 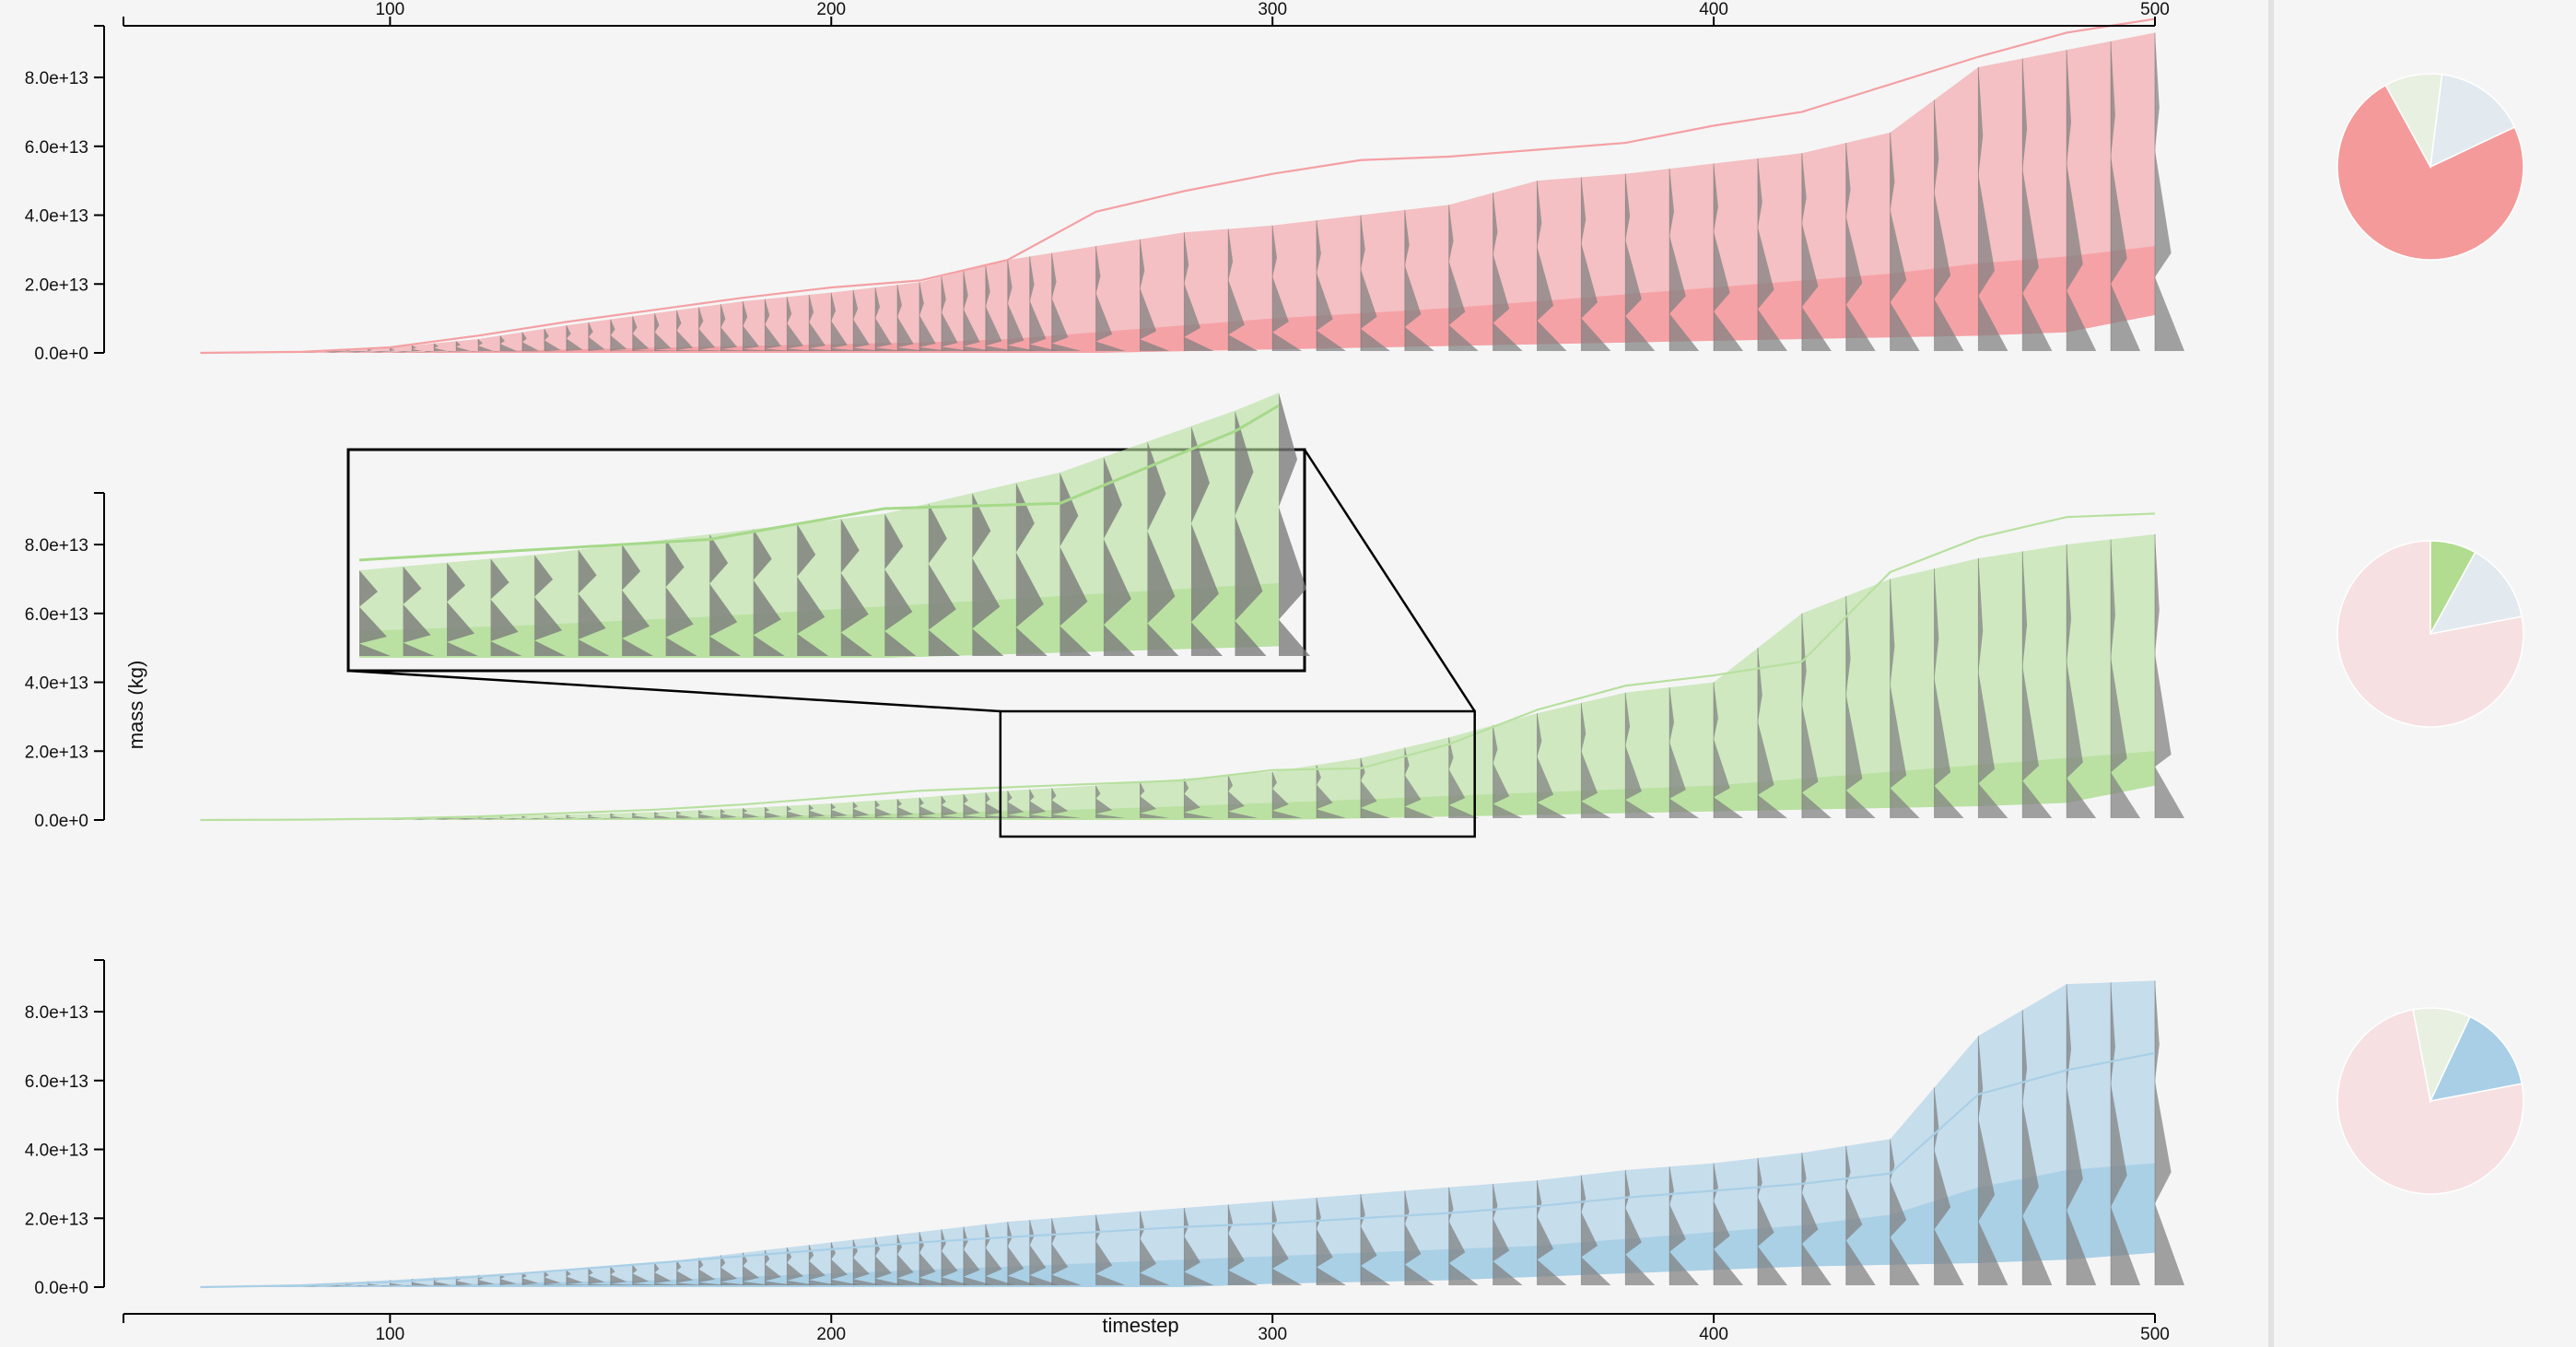 I want to click on inset-inner-band, so click(x=819, y=620).